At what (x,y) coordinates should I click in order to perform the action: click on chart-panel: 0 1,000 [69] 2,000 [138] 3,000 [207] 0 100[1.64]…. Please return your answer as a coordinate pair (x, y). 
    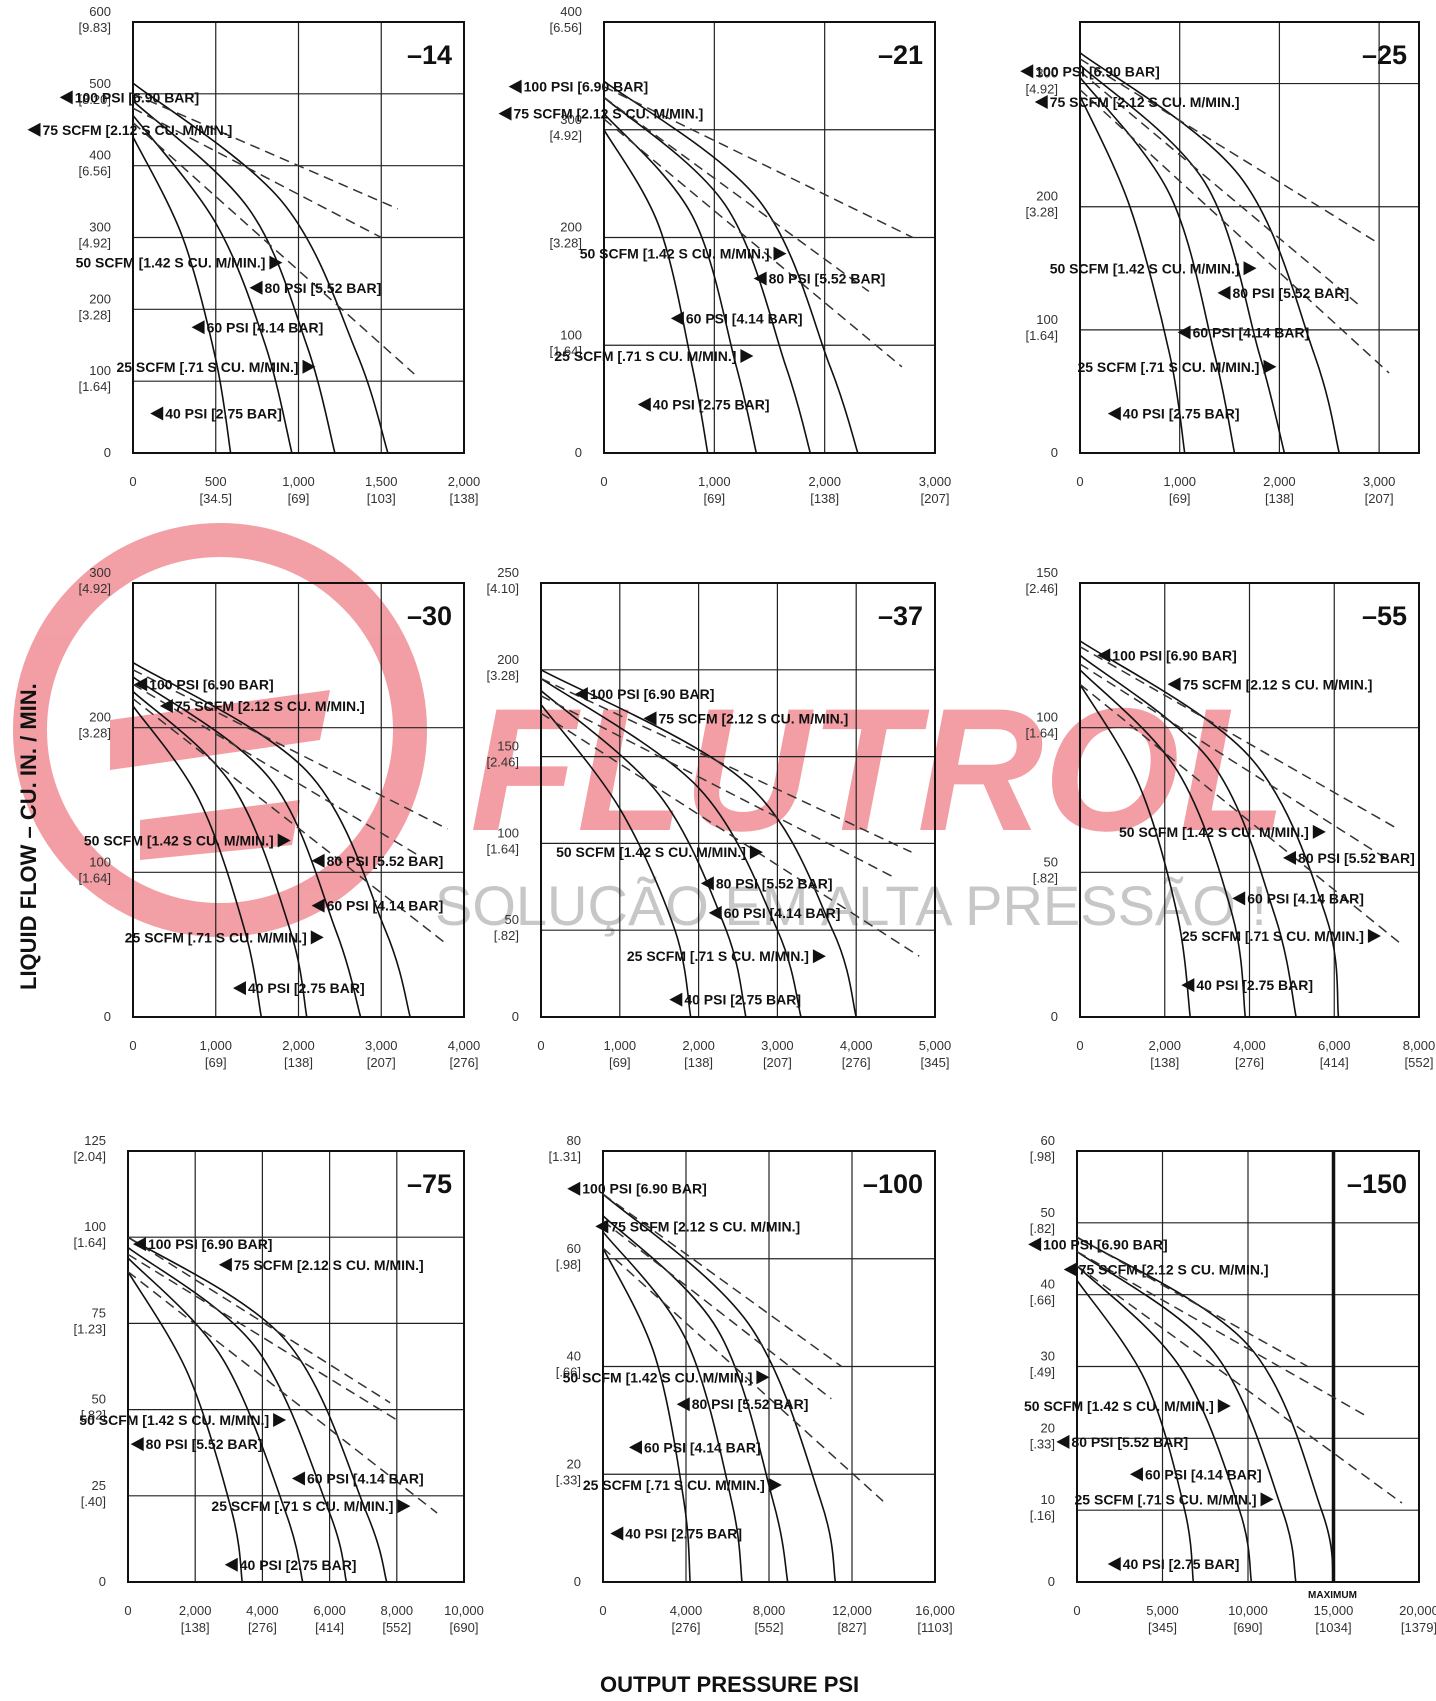
    Looking at the image, I should click on (724, 255).